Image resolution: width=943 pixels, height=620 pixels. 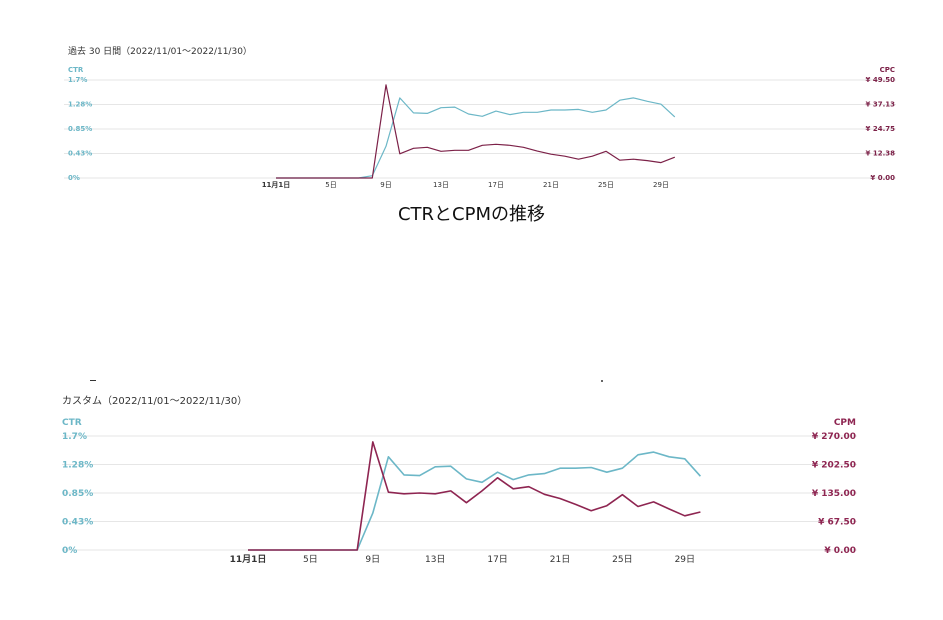 What do you see at coordinates (160, 52) in the screenshot?
I see `chart-1-period-label: 過去 30 日間（2022/11/01～2022/11/30）` at bounding box center [160, 52].